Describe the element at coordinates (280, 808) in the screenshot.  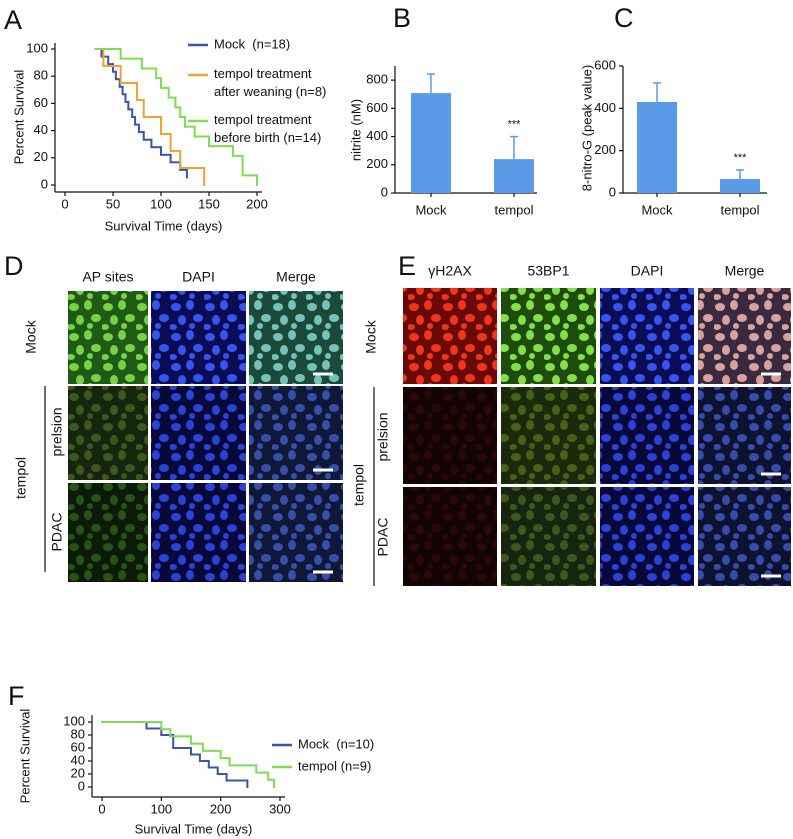
I see `x-tick-label: 300` at that location.